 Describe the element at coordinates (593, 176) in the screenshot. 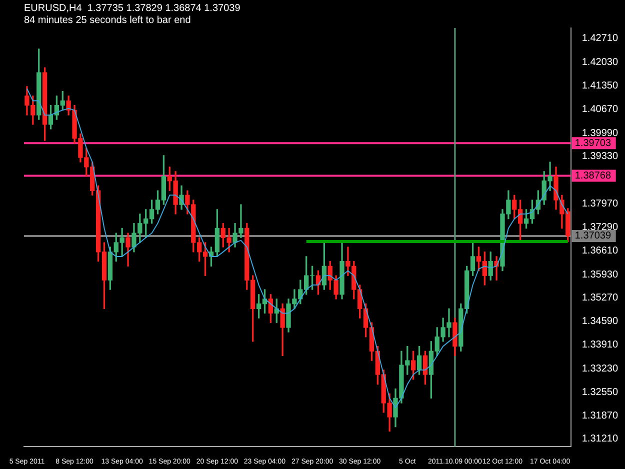

I see `ref-line-label: 1.38768` at that location.